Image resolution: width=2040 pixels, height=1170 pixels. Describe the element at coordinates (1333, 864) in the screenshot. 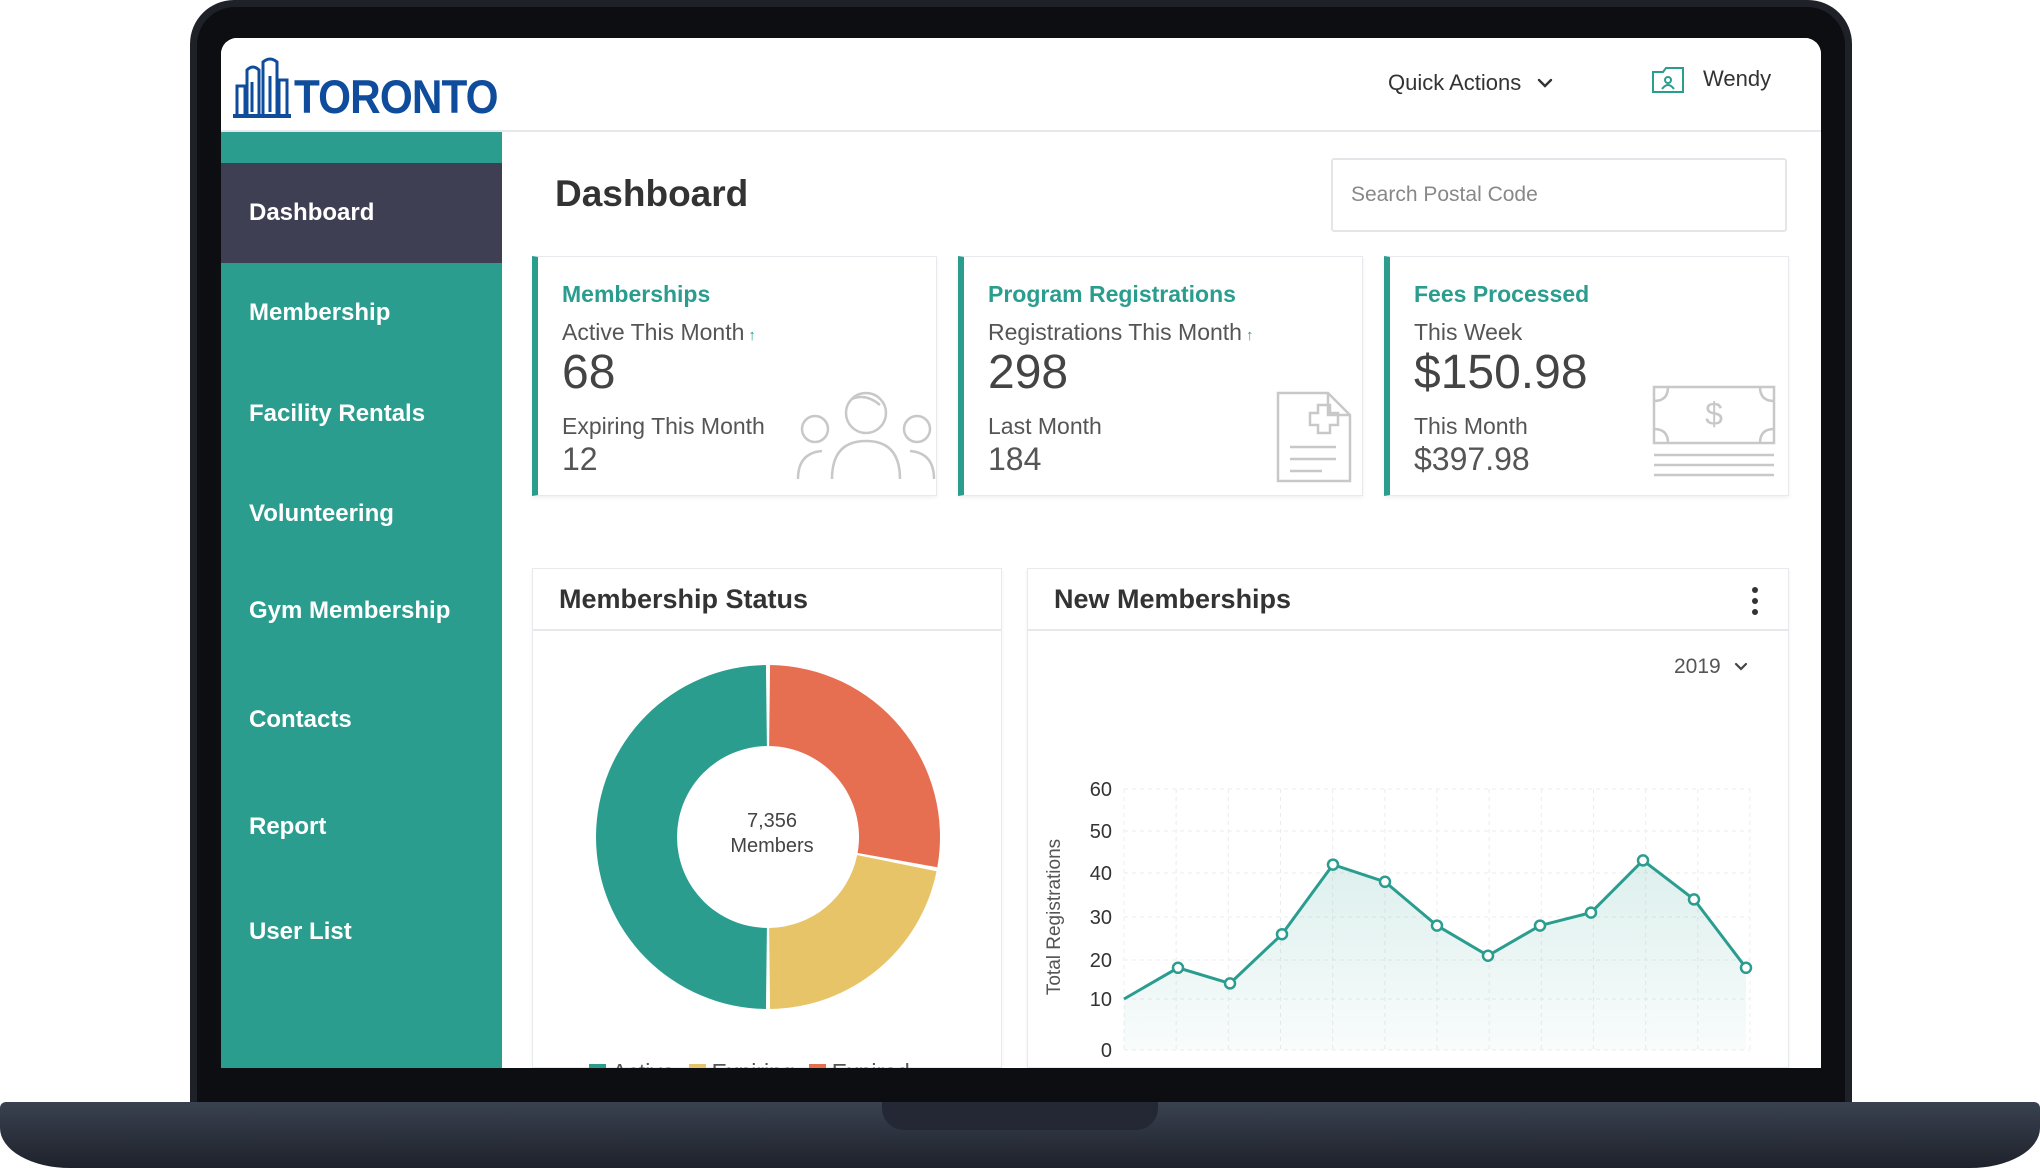

I see `data-point-apr` at that location.